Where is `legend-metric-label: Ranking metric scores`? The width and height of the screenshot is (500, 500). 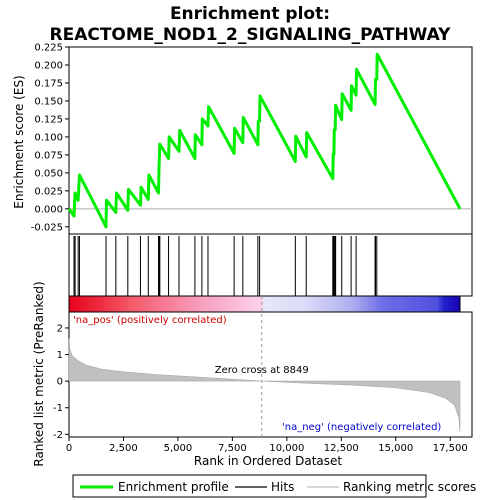
legend-metric-label: Ranking metric scores is located at coordinates (409, 487).